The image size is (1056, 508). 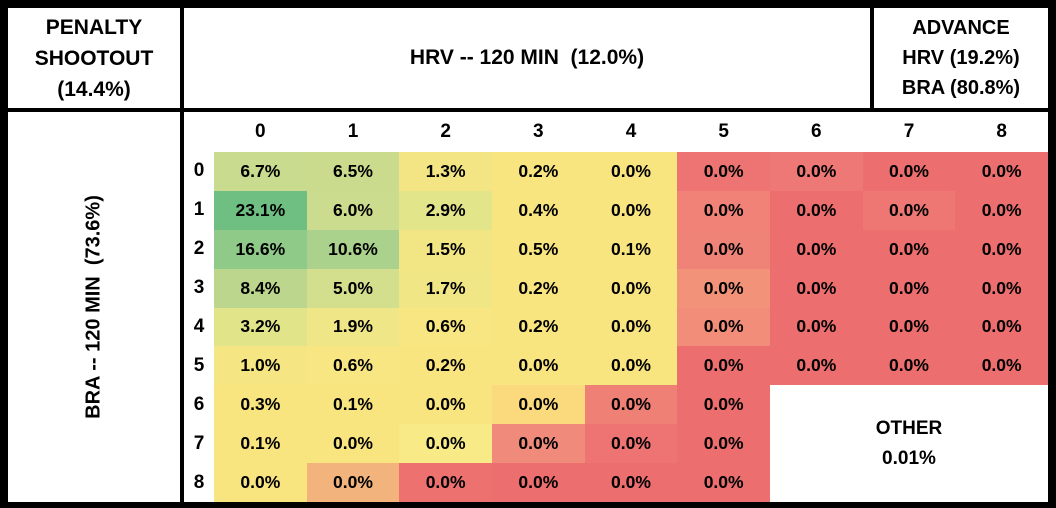 What do you see at coordinates (723, 249) in the screenshot?
I see `matrix-cell-r2c5: 0.0%` at bounding box center [723, 249].